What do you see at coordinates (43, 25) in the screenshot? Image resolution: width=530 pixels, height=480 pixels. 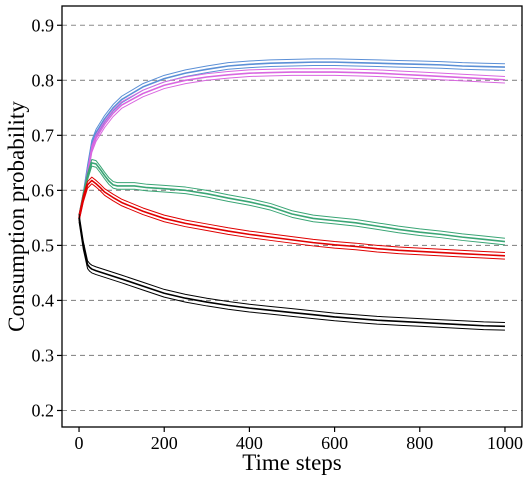 I see `y-tick-label: 0.9` at bounding box center [43, 25].